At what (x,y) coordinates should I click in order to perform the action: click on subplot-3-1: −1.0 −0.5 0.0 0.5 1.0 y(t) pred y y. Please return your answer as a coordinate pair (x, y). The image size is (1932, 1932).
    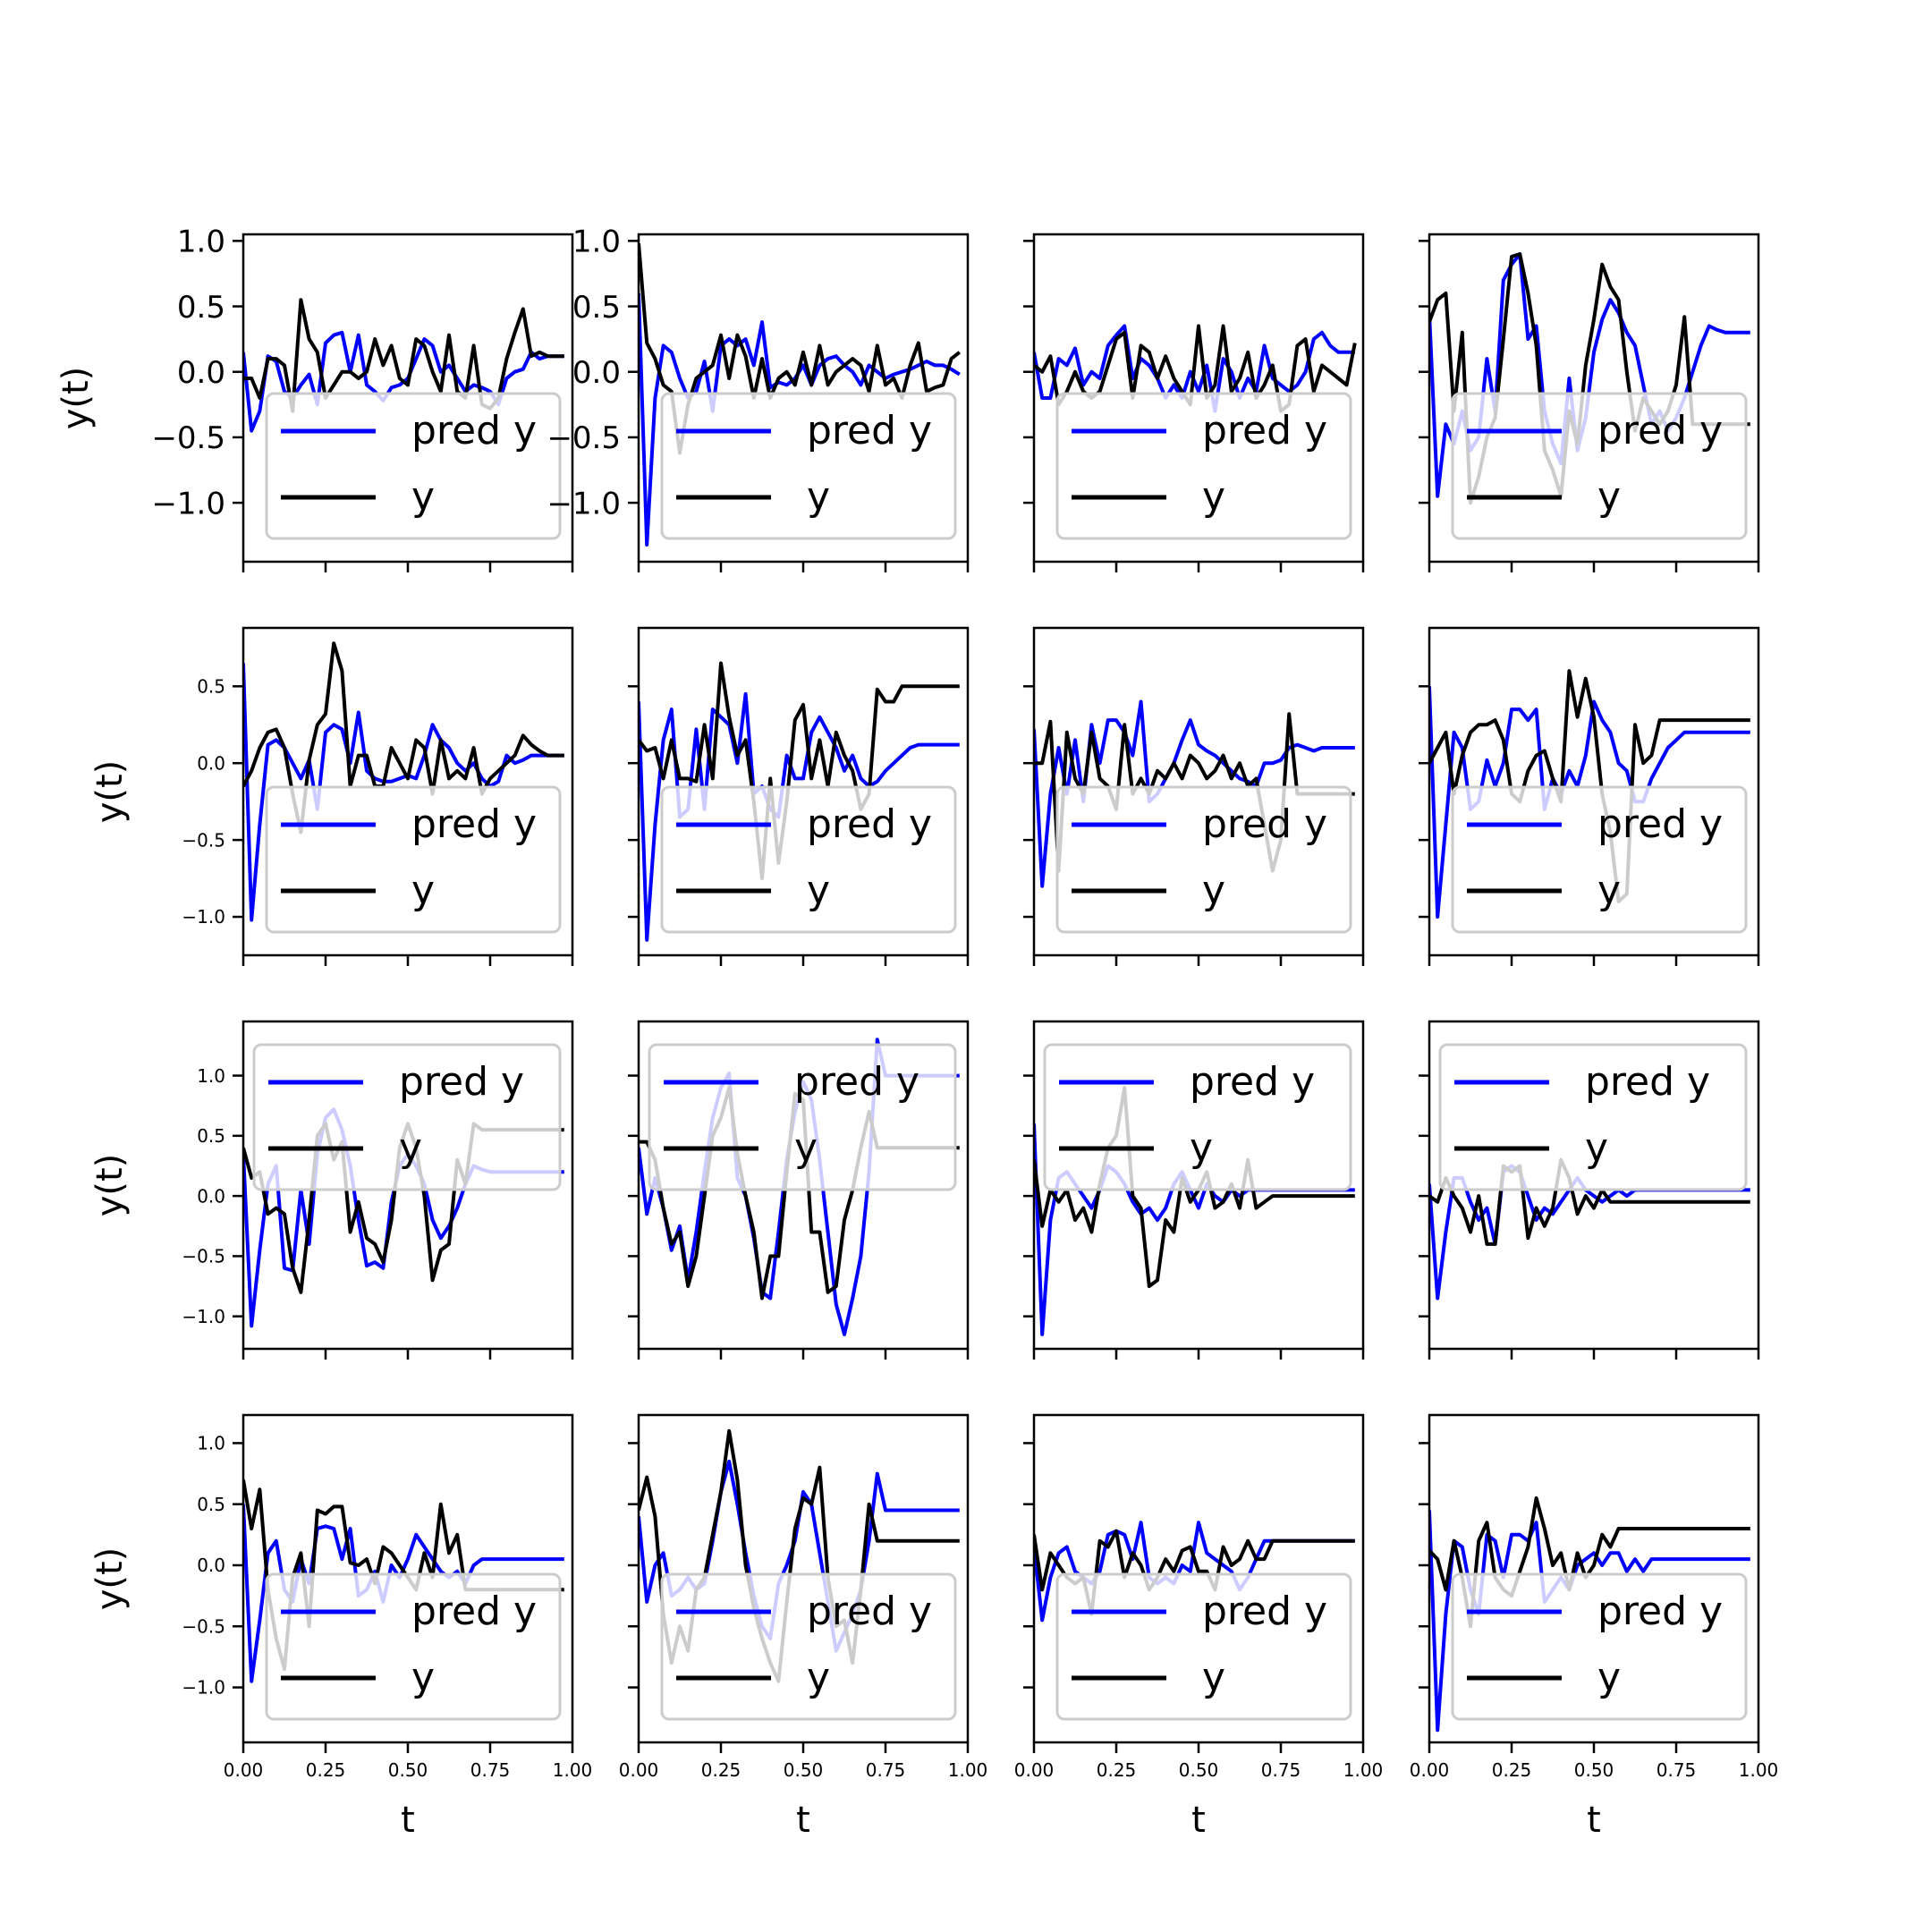
    Looking at the image, I should click on (331, 1190).